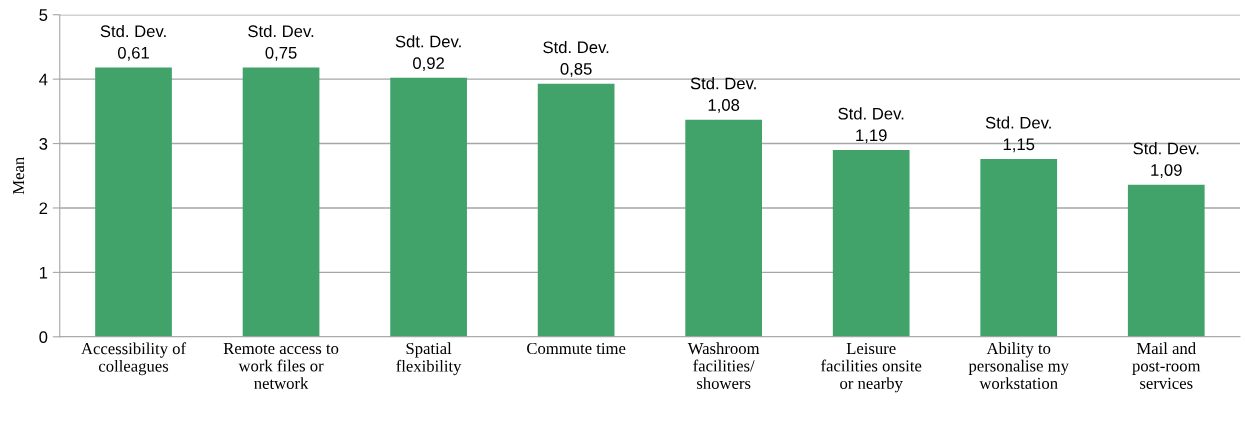 Image resolution: width=1245 pixels, height=421 pixels. I want to click on x-tick-label: Accessibility of colleagues, so click(134, 359).